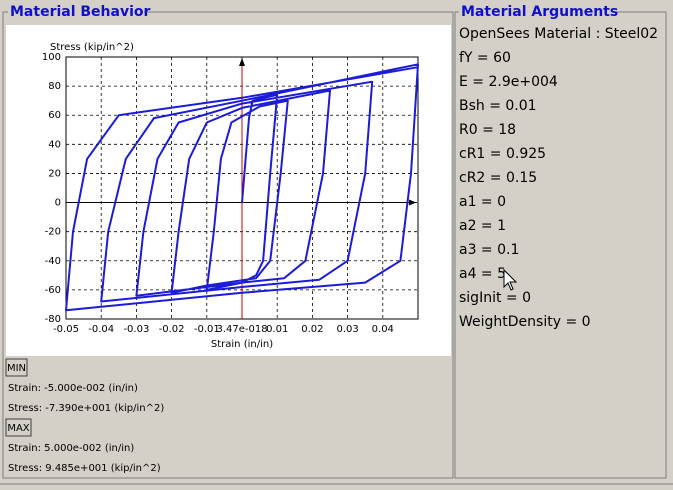 The image size is (673, 490). Describe the element at coordinates (66, 329) in the screenshot. I see `x-tick-label: -0.05` at that location.